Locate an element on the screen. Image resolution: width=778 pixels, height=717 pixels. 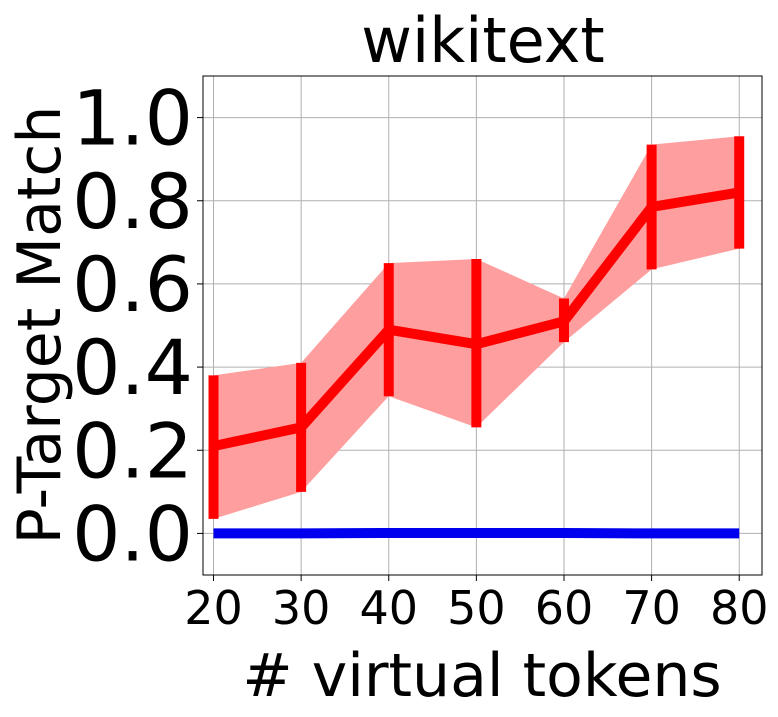
x-tick-label-70: 70 is located at coordinates (651, 608).